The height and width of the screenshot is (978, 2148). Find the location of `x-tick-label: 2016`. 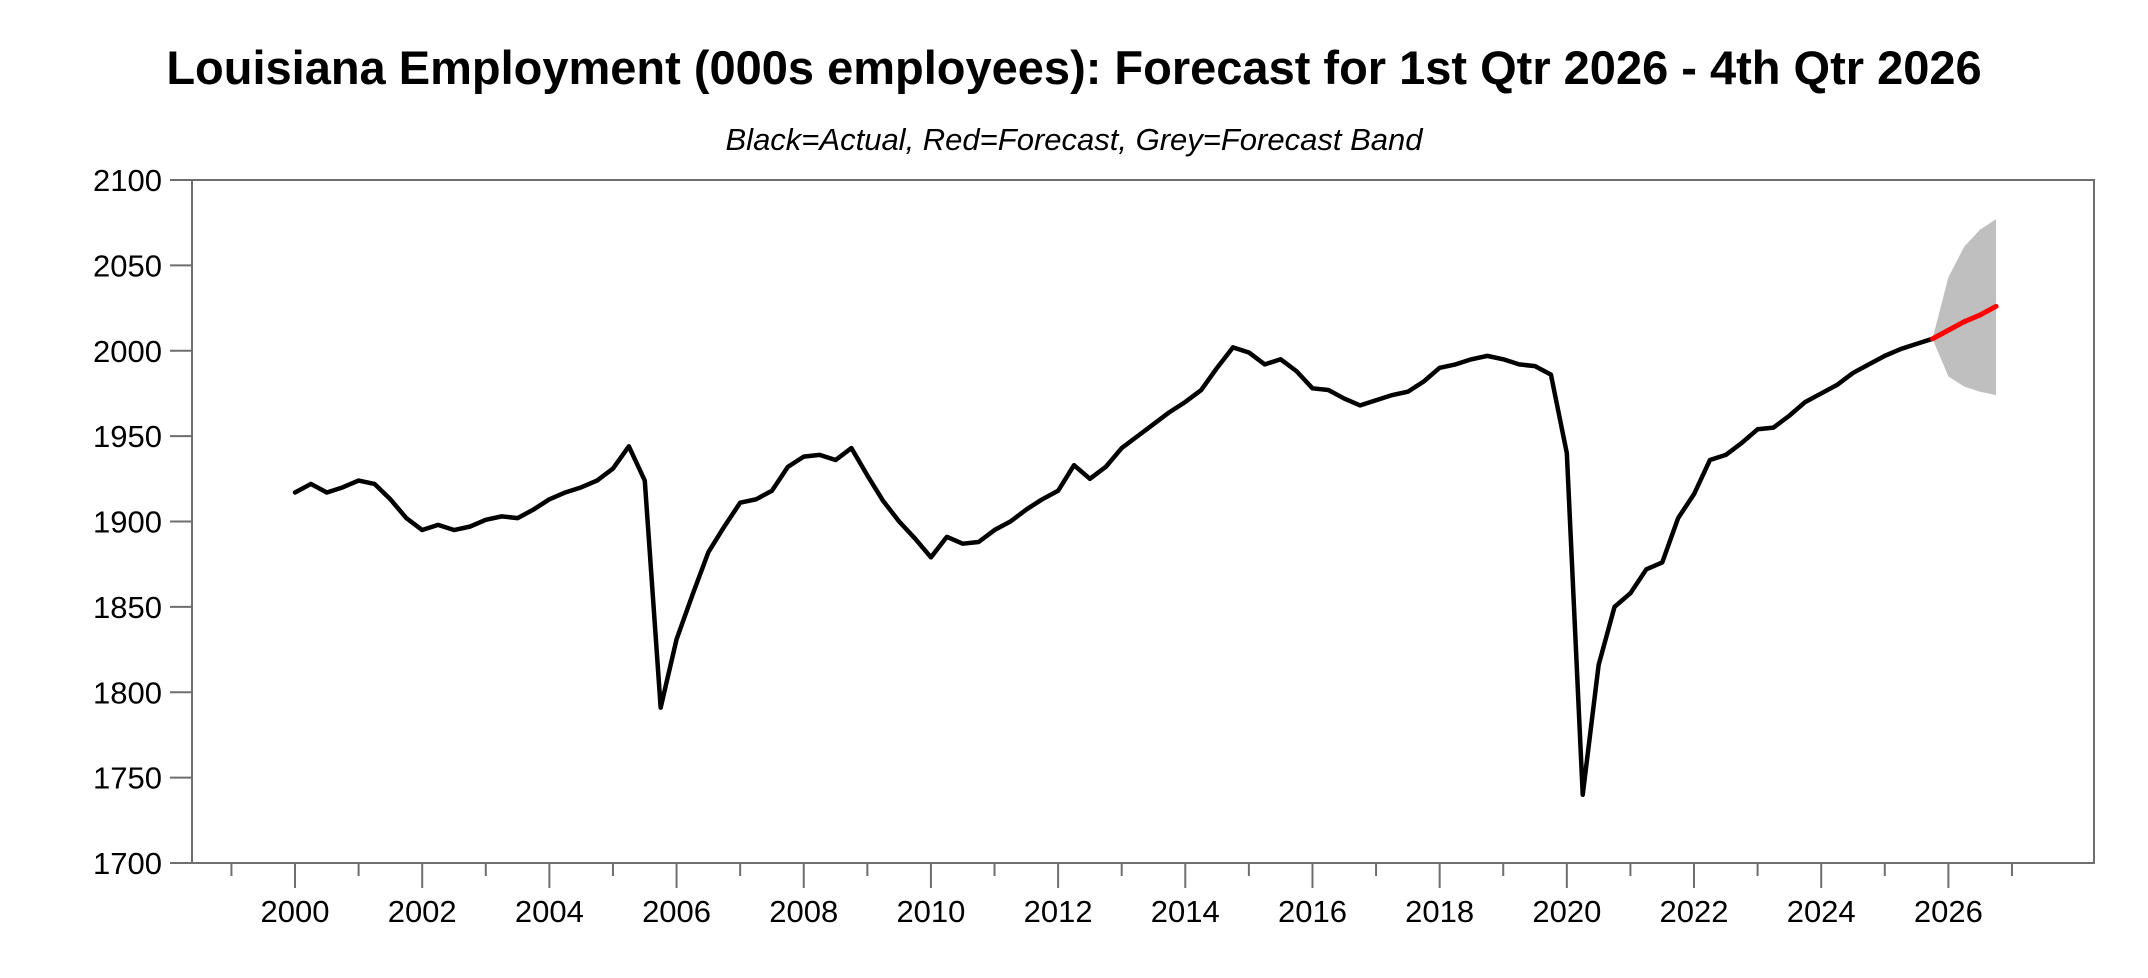

x-tick-label: 2016 is located at coordinates (1312, 911).